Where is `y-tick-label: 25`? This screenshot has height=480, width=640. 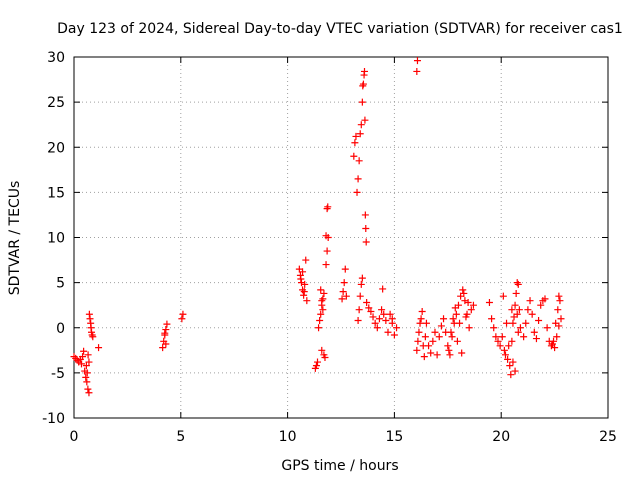
y-tick-label: 25 is located at coordinates (56, 103).